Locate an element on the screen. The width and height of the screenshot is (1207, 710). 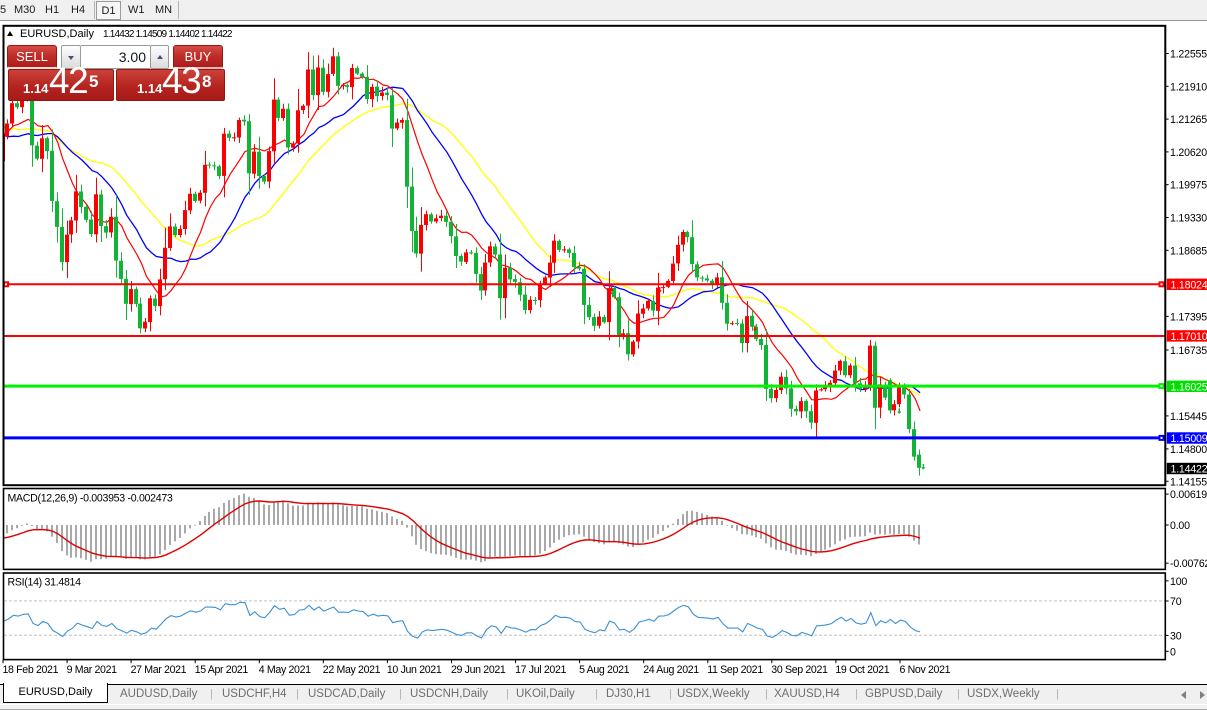
svg-text: 18 Feb 2021 is located at coordinates (31, 670).